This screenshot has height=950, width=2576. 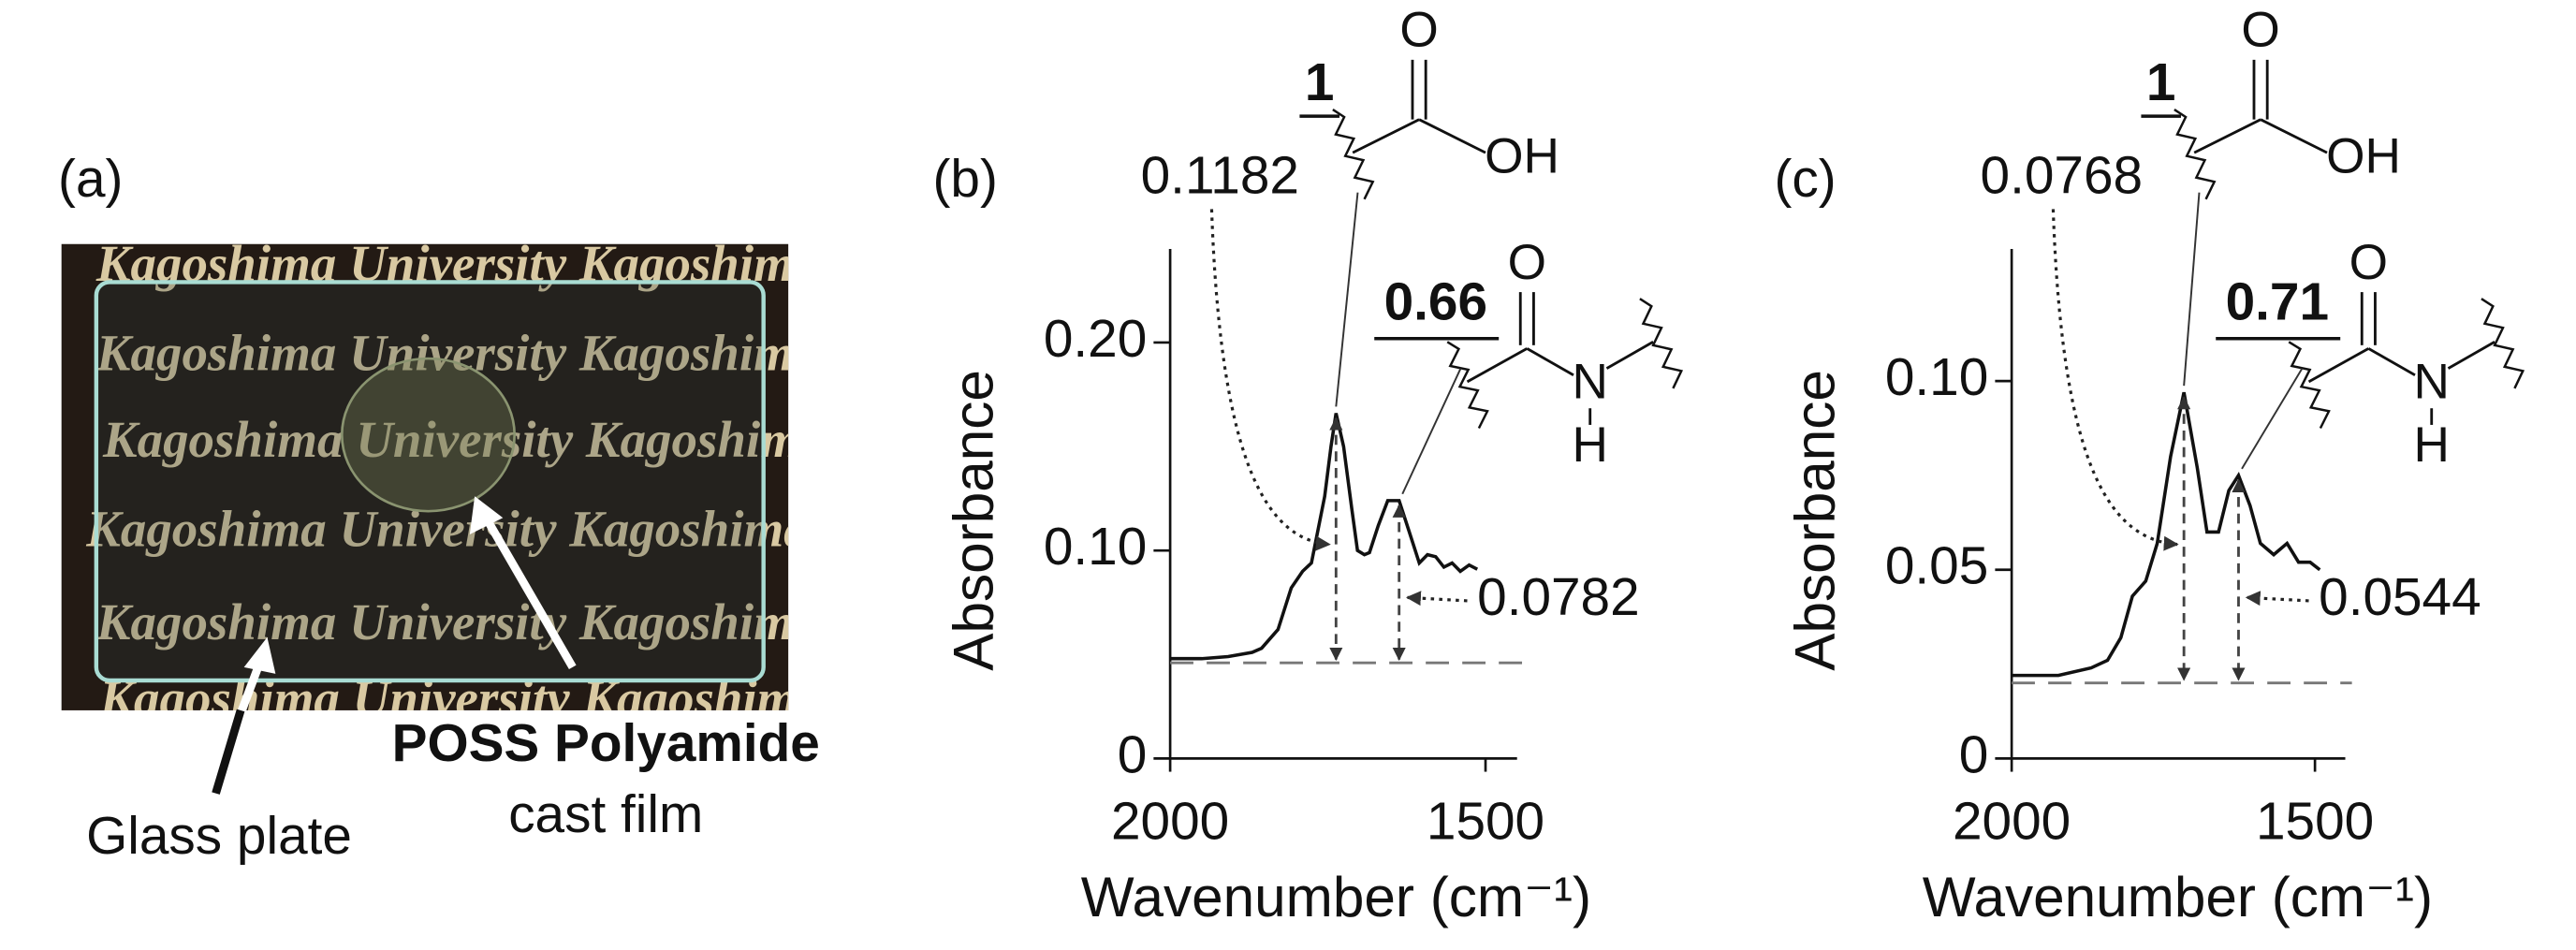 I want to click on panel-label: (b), so click(x=966, y=179).